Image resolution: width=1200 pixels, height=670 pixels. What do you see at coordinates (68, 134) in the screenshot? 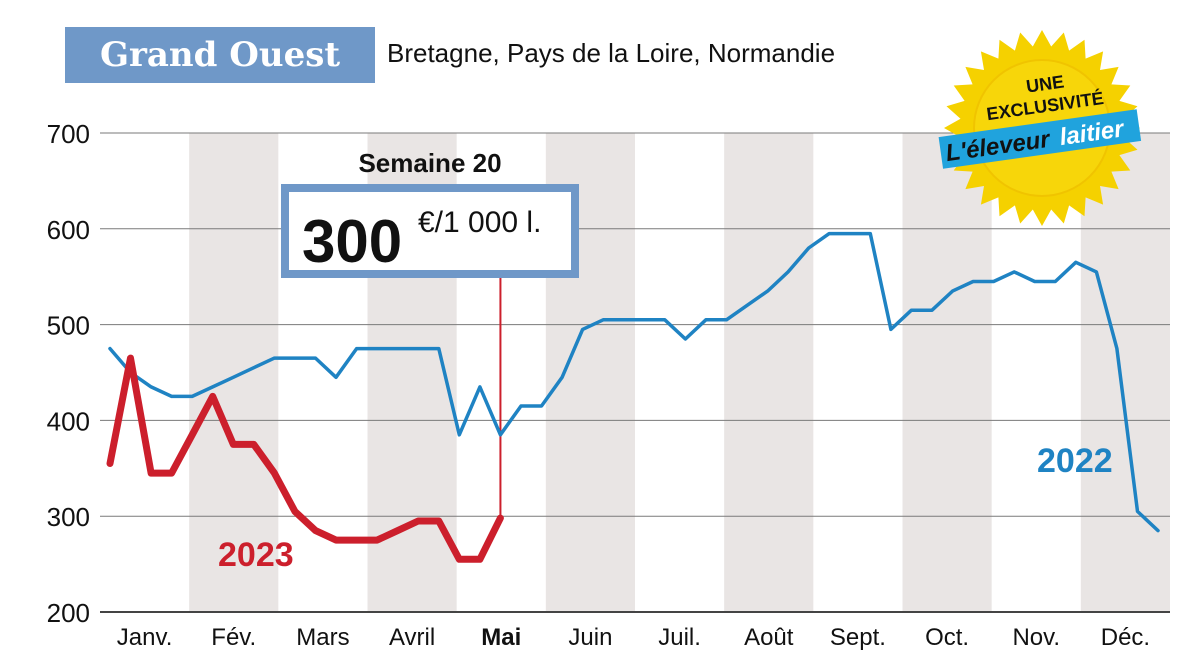
I see `y-tick-700: 700` at bounding box center [68, 134].